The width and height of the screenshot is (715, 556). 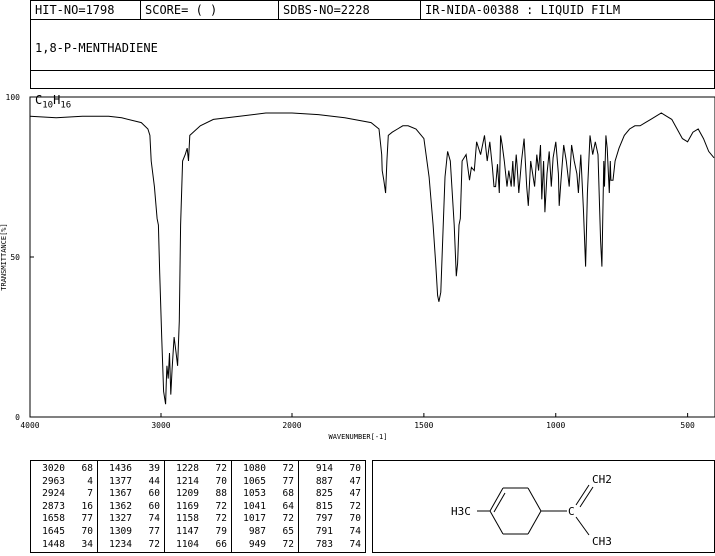 I want to click on ir-info: IR-NIDA-00388 : LIQUID FILM, so click(x=523, y=10).